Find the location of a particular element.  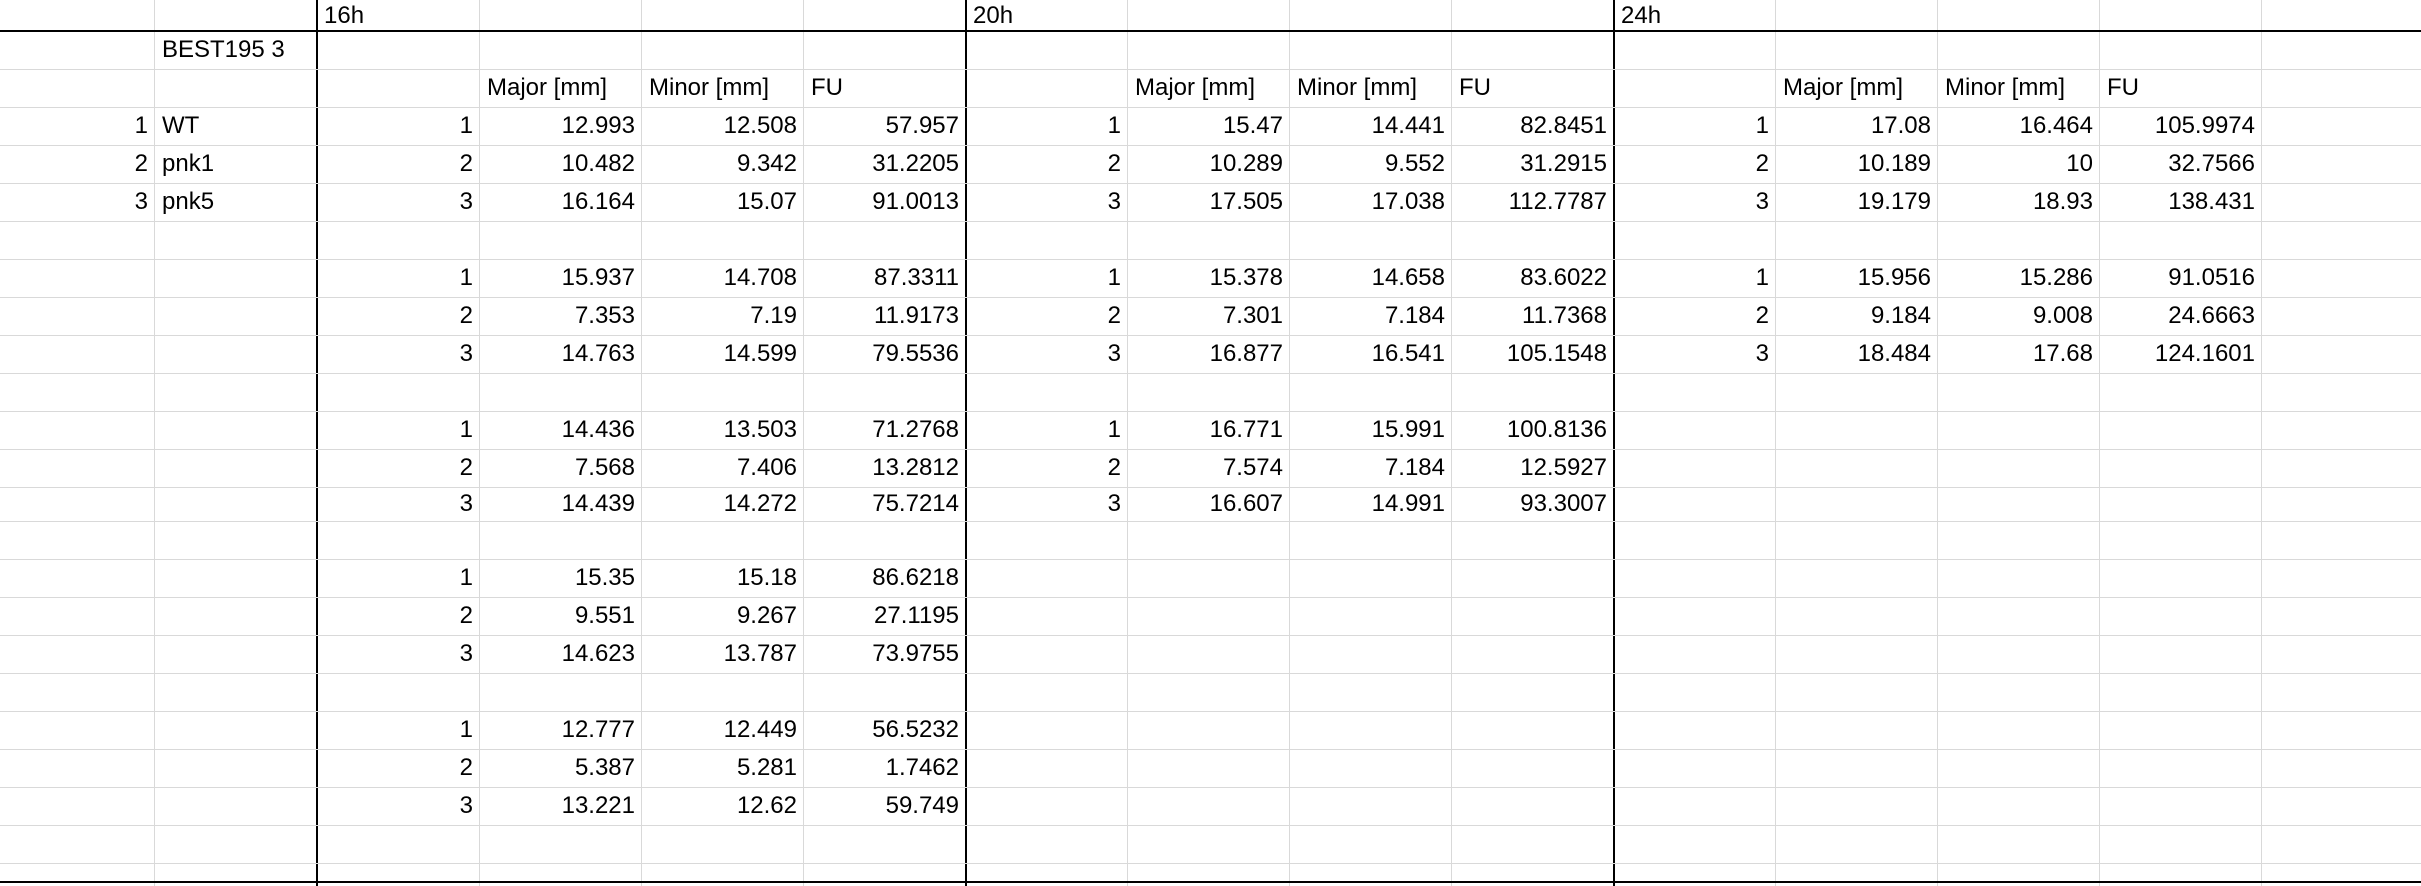

measurement-cell: 11.7368 is located at coordinates (1564, 315).